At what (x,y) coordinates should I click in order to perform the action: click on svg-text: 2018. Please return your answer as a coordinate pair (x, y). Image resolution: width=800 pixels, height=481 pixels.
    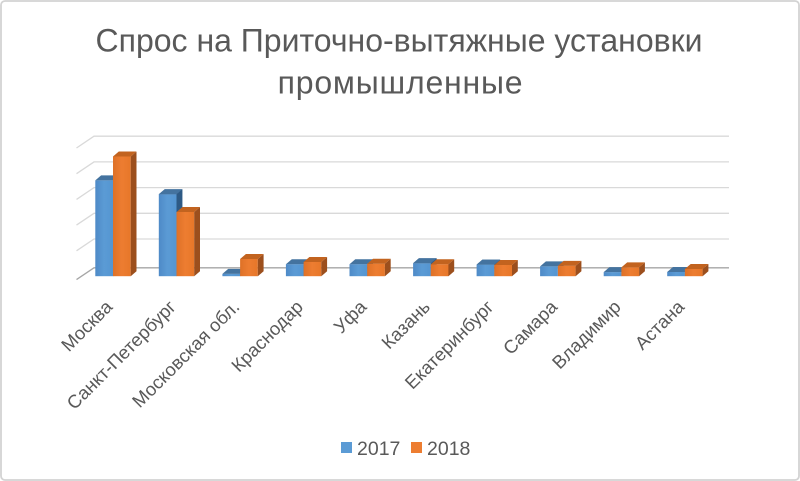
    Looking at the image, I should click on (448, 449).